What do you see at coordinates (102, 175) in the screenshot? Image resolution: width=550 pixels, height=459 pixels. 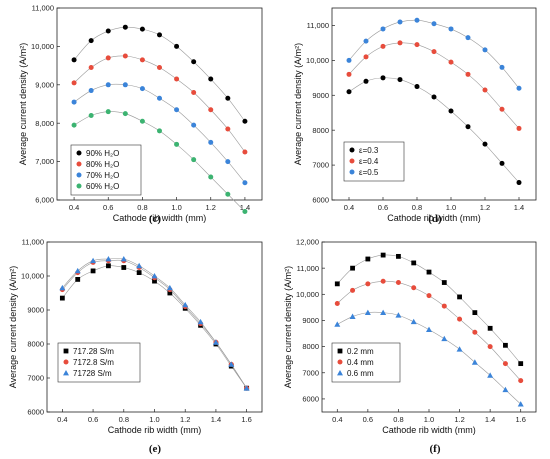 I see `legend-entry: 70% H₂O` at bounding box center [102, 175].